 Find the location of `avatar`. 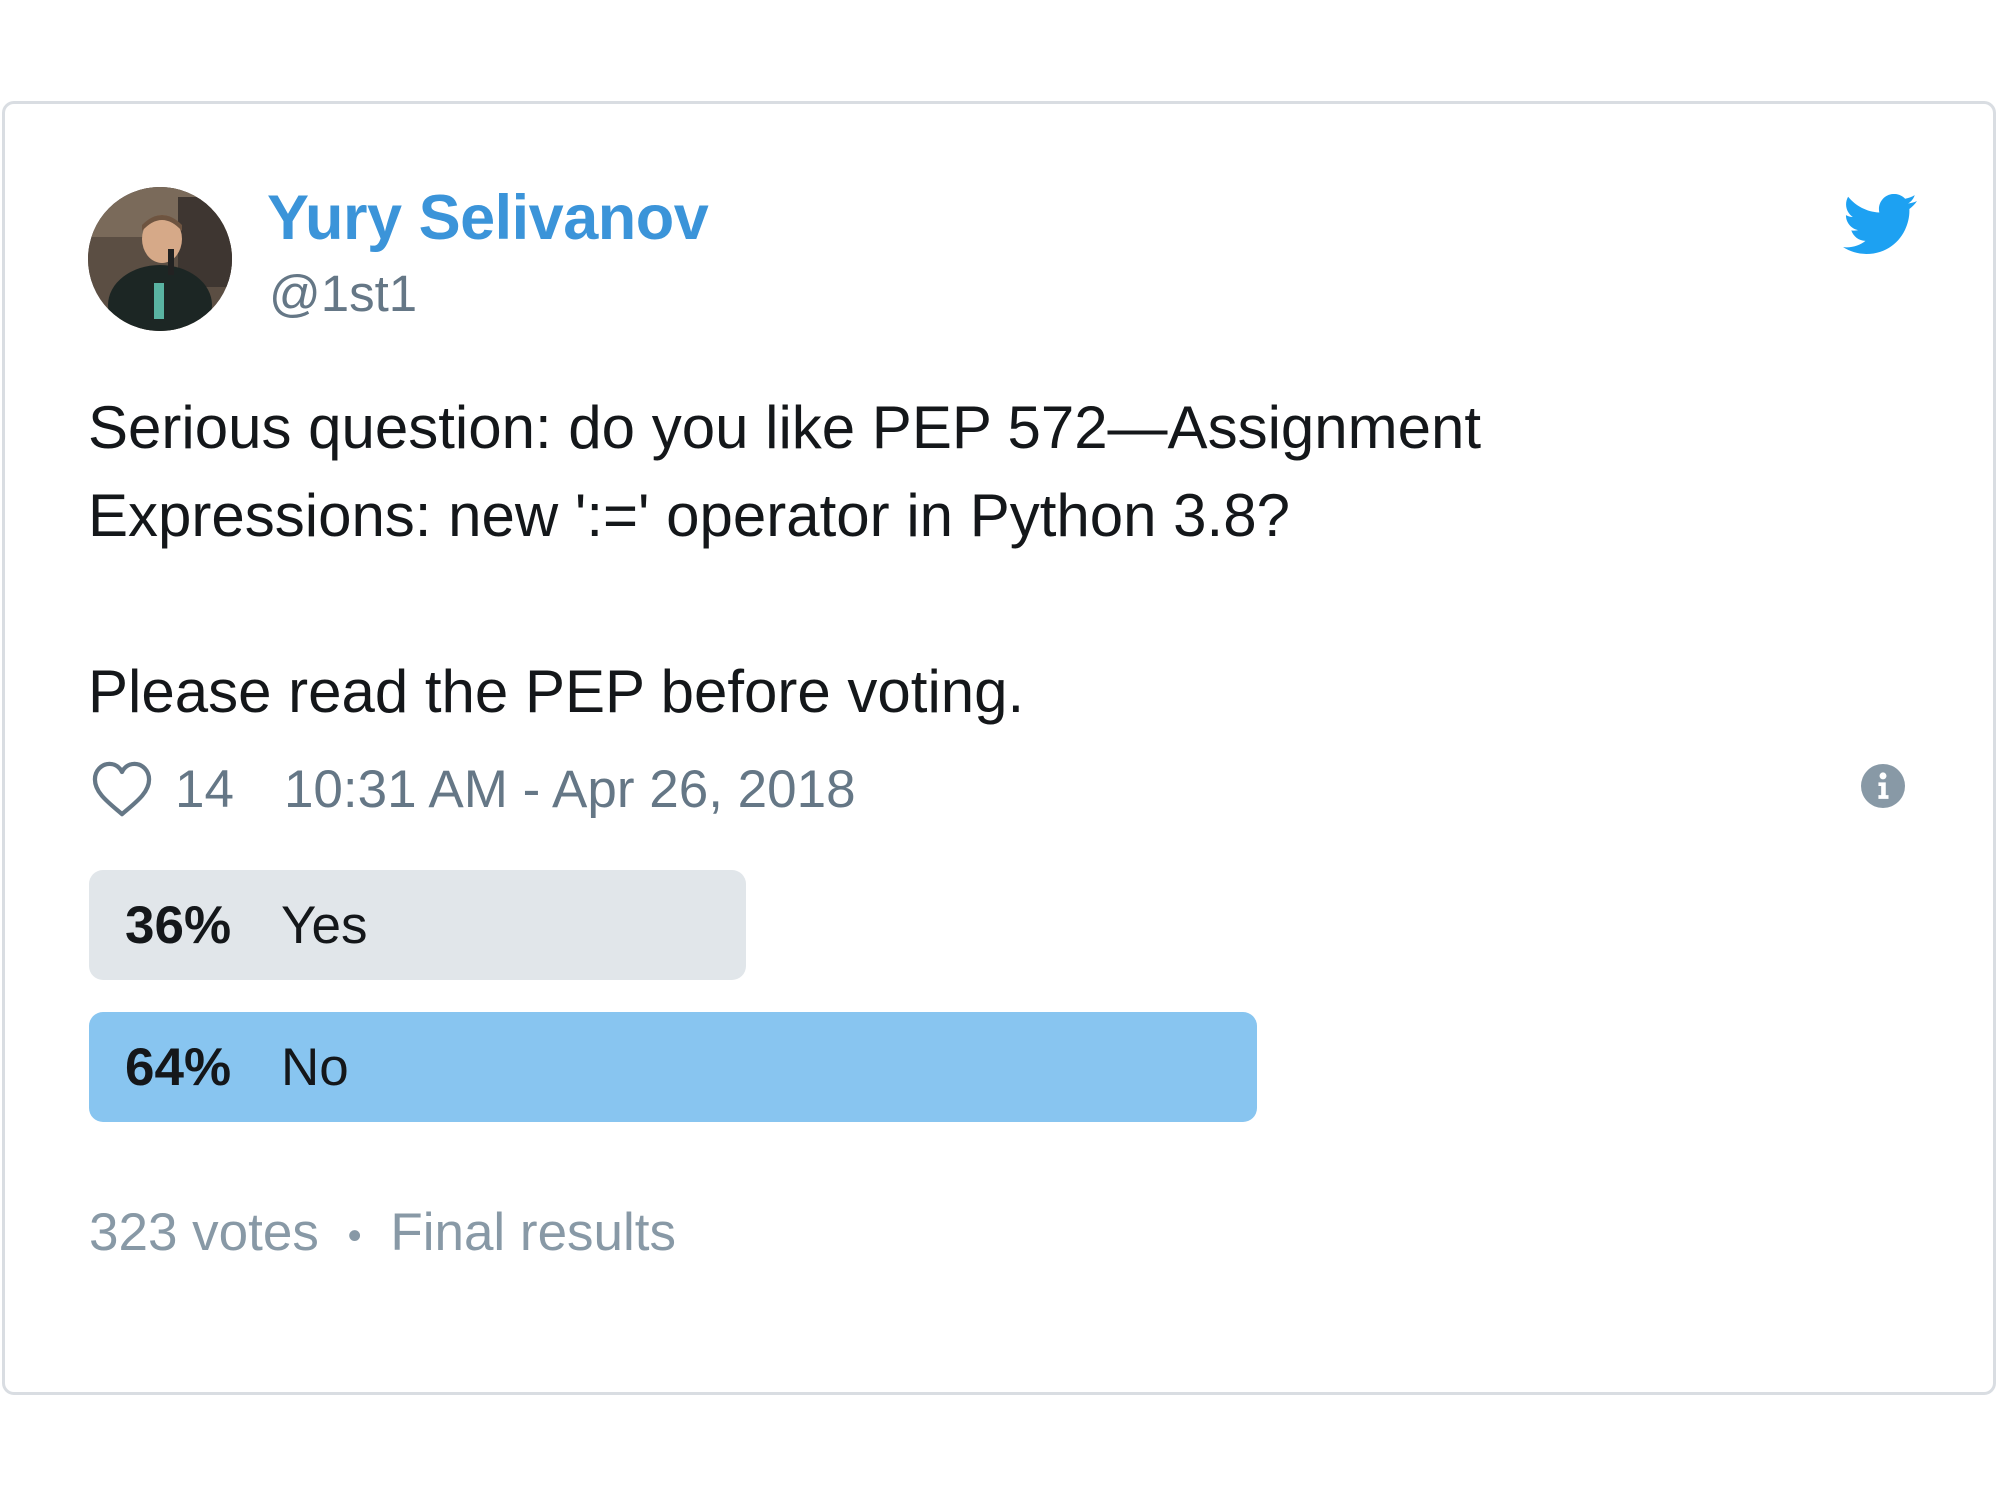

avatar is located at coordinates (160, 259).